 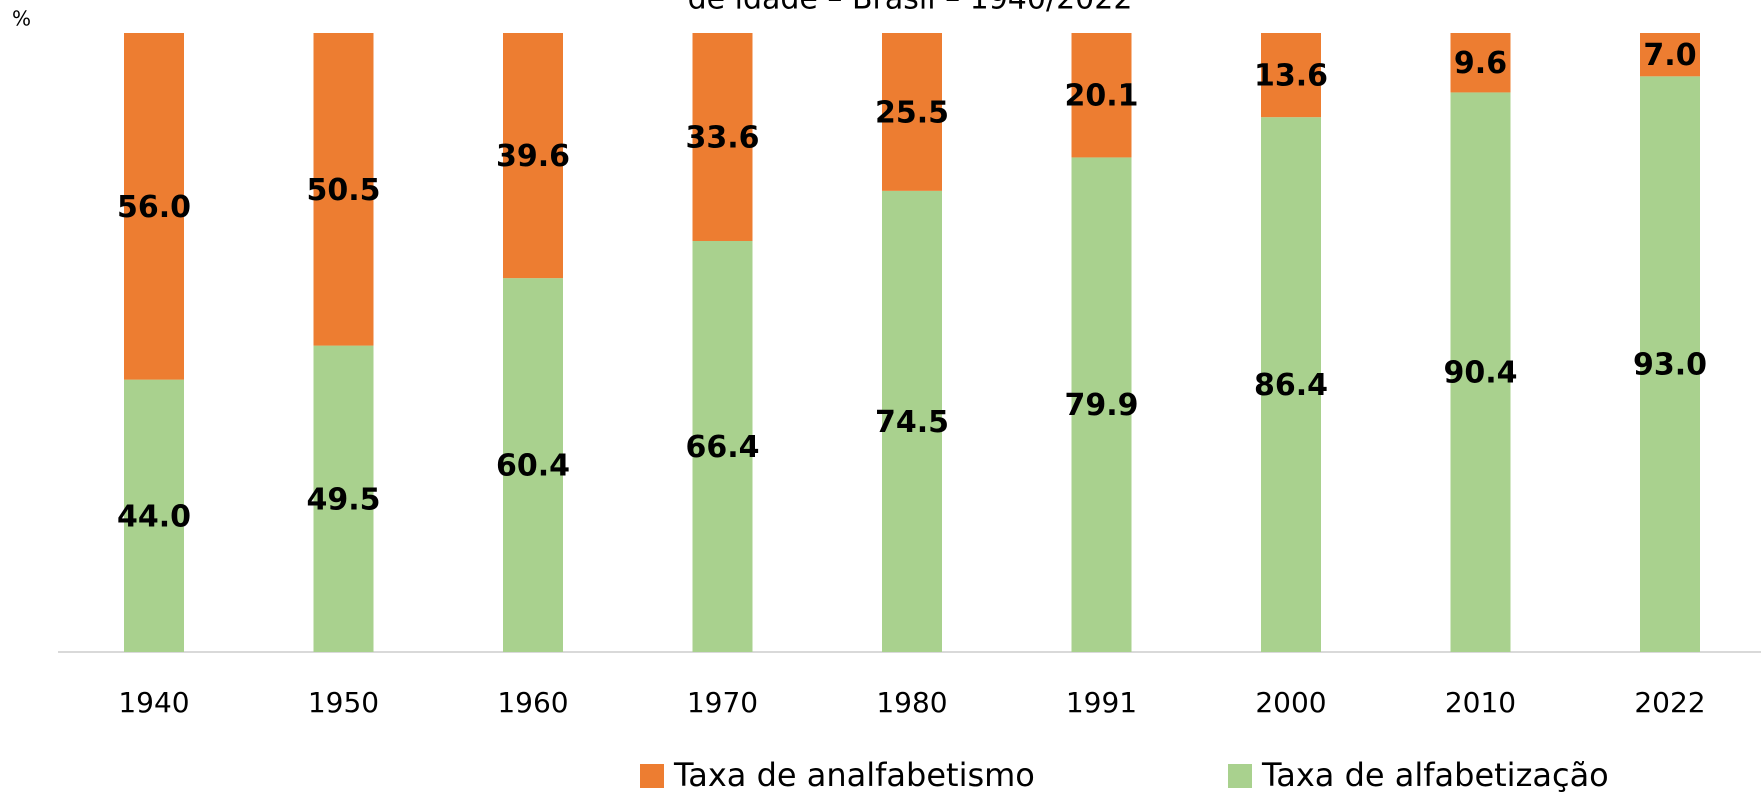 I want to click on data-label: 33.6, so click(x=722, y=137).